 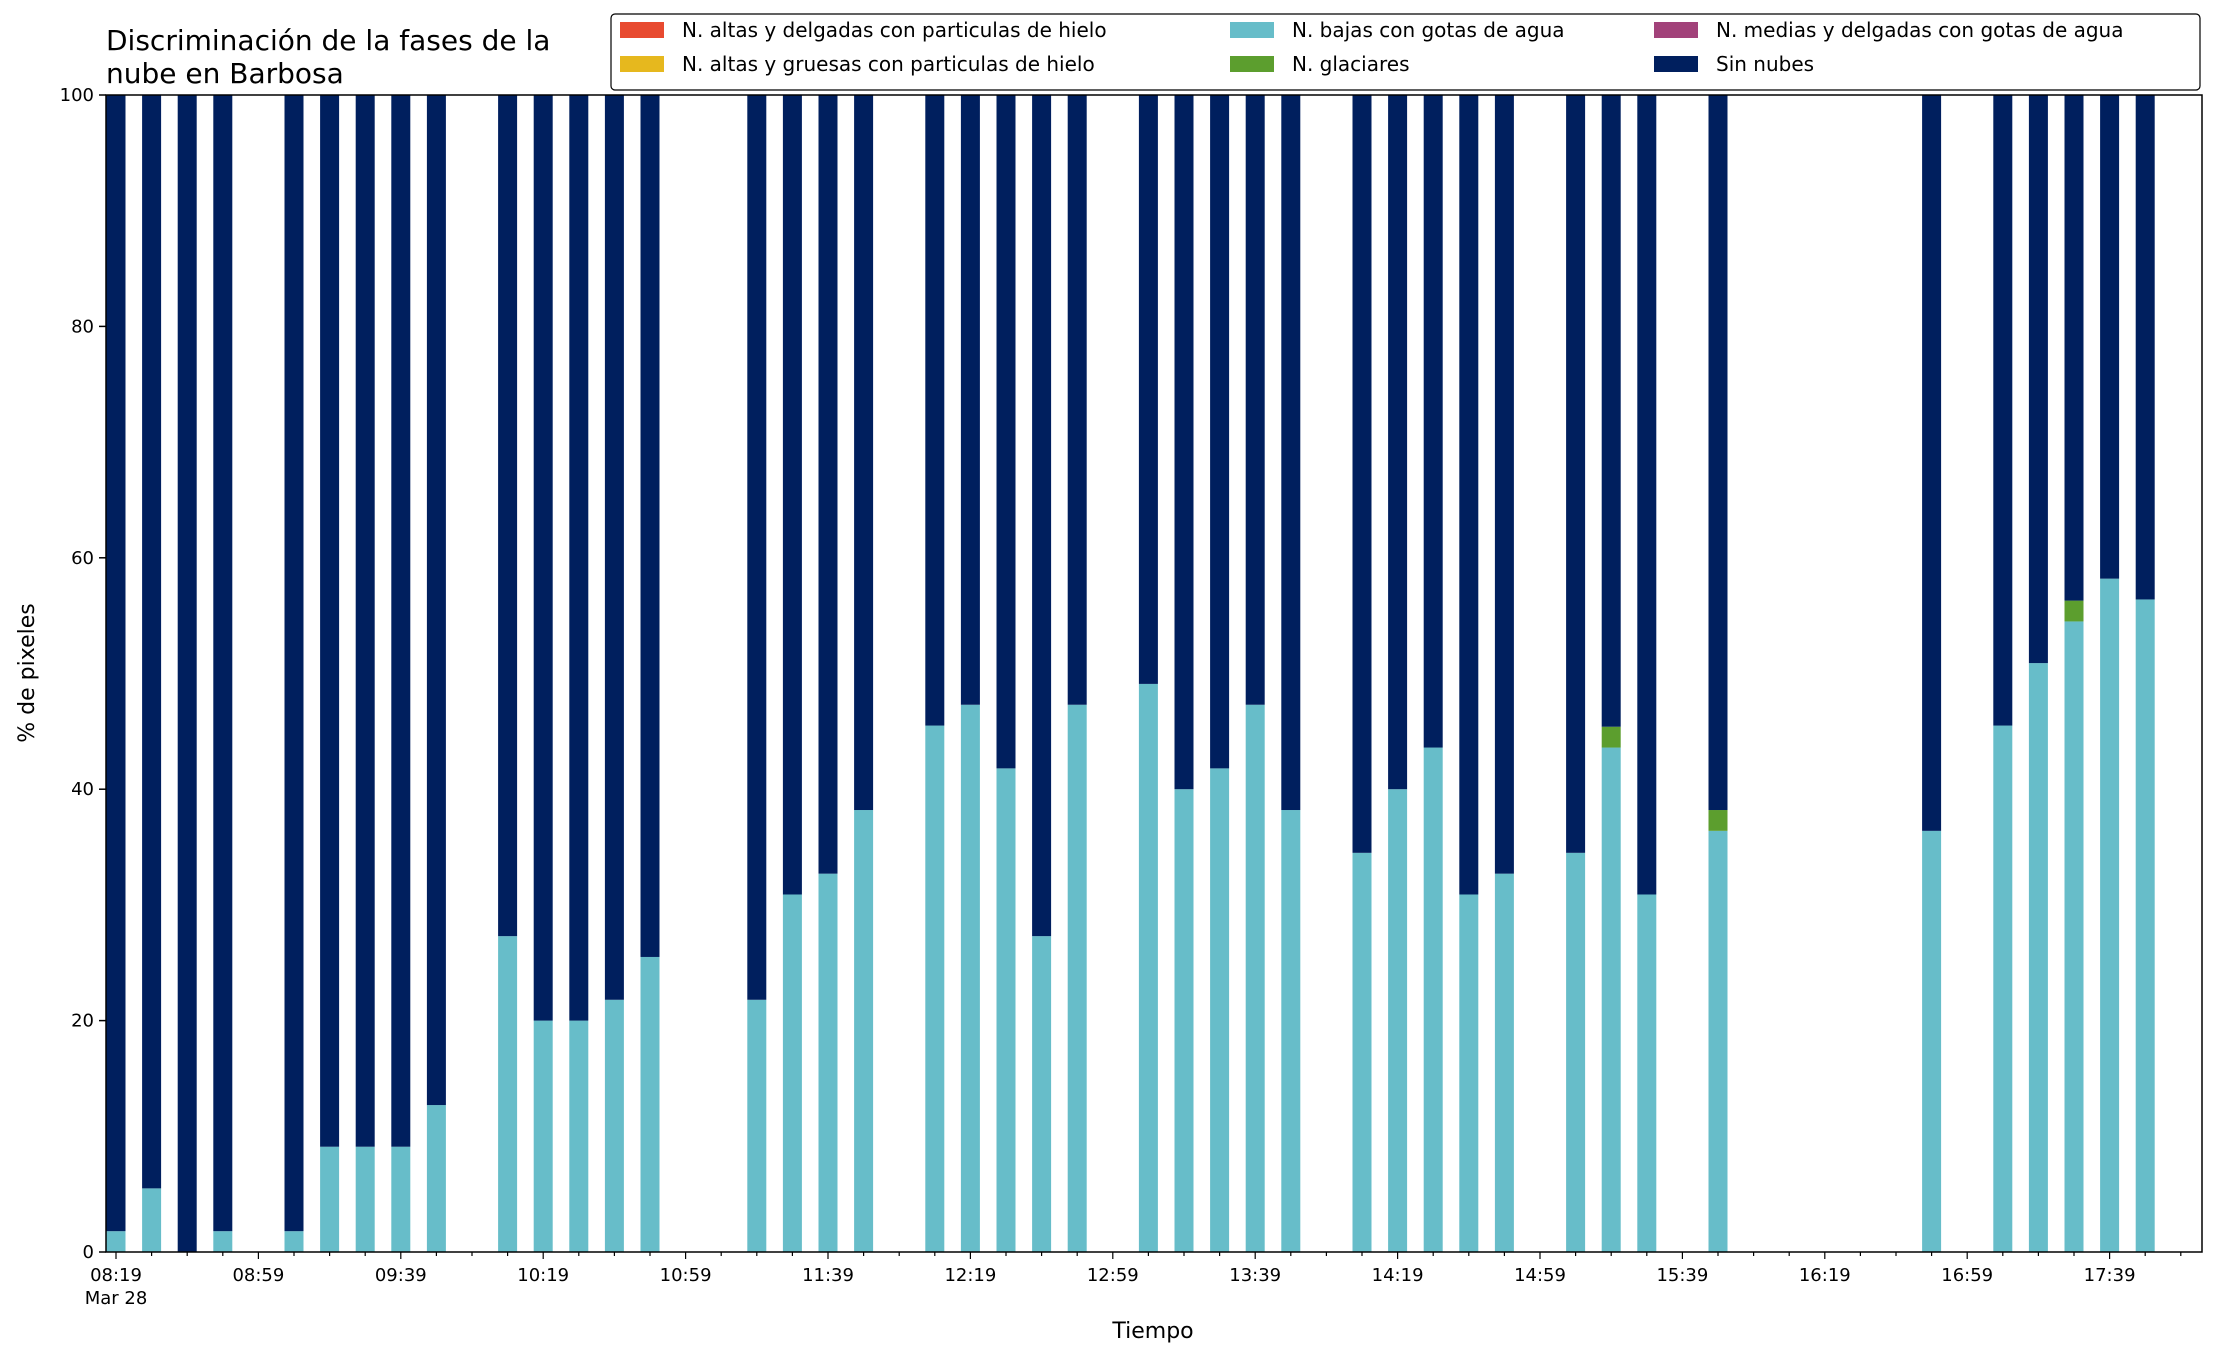 What do you see at coordinates (1967, 1275) in the screenshot?
I see `x-tick-label: 16:59` at bounding box center [1967, 1275].